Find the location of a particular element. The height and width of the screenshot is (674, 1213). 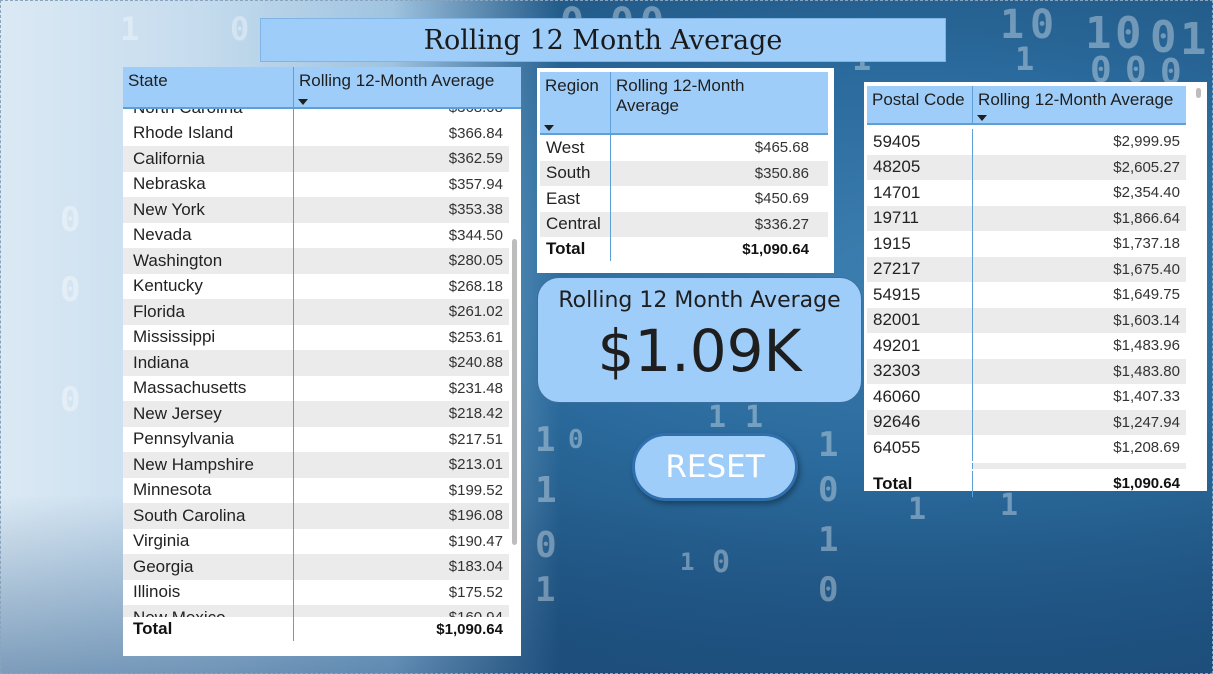

table-row: 54915 $1,649.75 is located at coordinates (1026, 295).